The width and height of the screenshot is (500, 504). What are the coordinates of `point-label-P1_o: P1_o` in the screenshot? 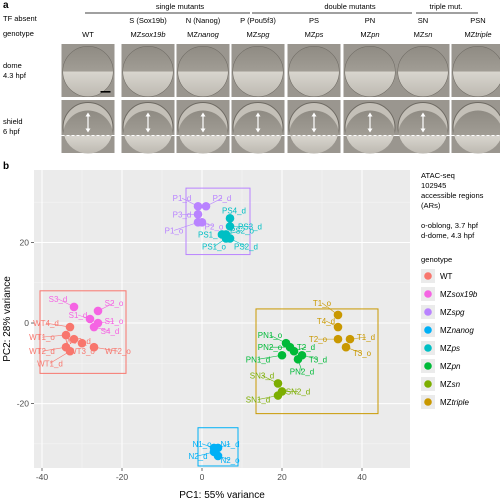 It's located at (174, 230).